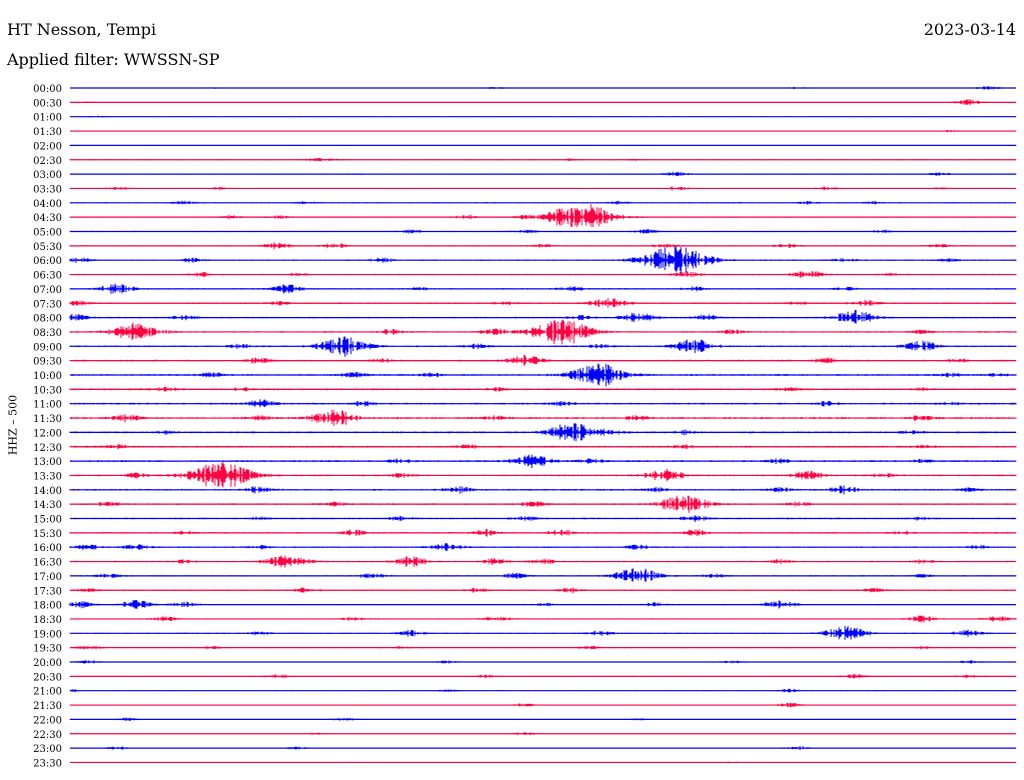  I want to click on trace-row-1330: 13:30, so click(525, 475).